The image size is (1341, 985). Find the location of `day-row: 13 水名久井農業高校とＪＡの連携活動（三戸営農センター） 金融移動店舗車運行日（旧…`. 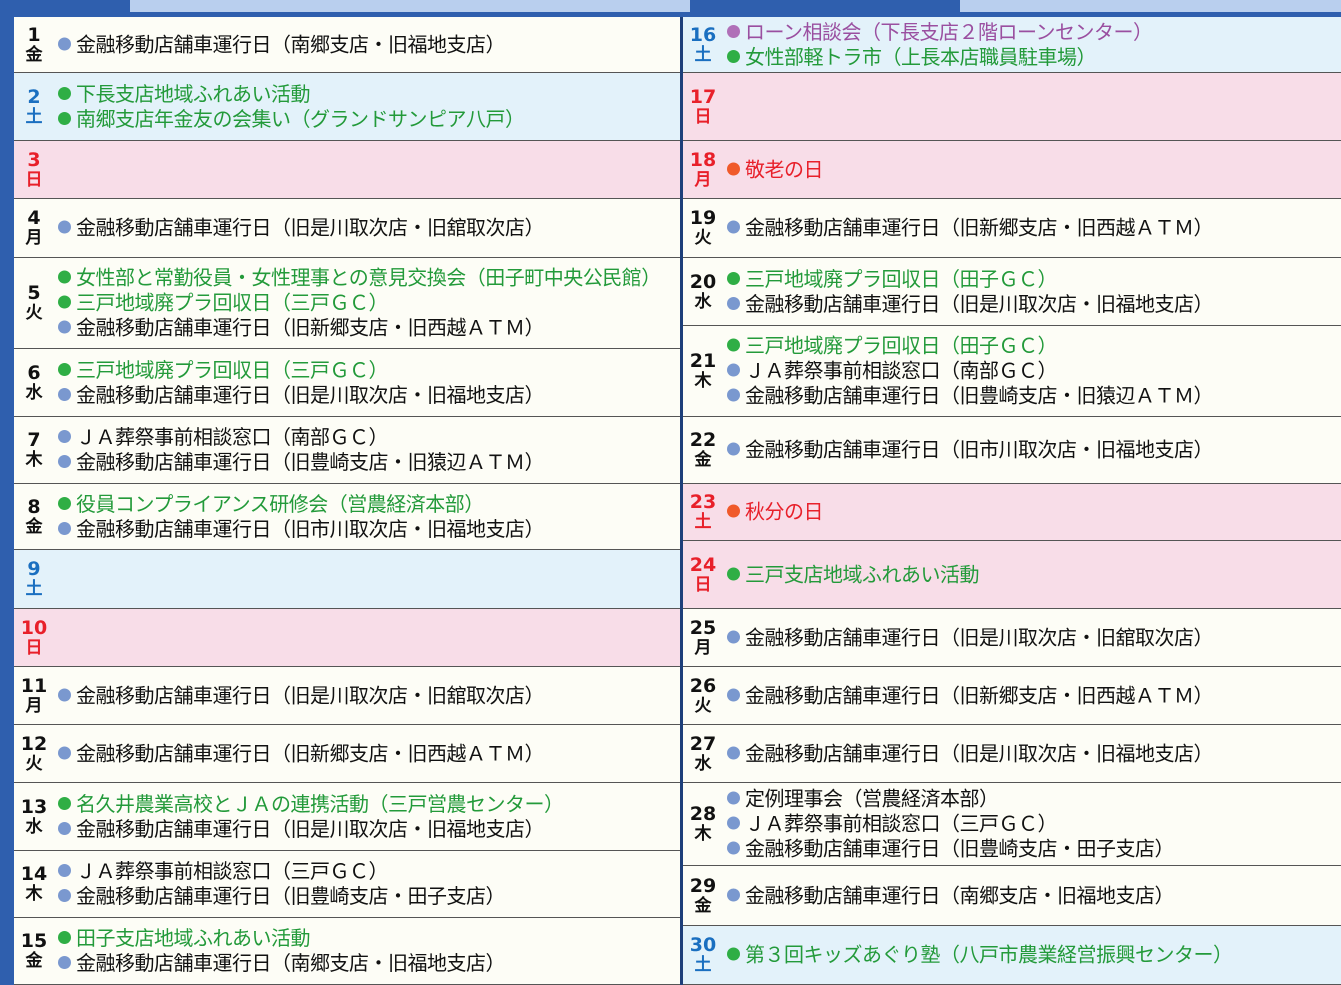

day-row: 13 水名久井農業高校とＪＡの連携活動（三戸営農センター） 金融移動店舗車運行日（旧… is located at coordinates (347, 817).